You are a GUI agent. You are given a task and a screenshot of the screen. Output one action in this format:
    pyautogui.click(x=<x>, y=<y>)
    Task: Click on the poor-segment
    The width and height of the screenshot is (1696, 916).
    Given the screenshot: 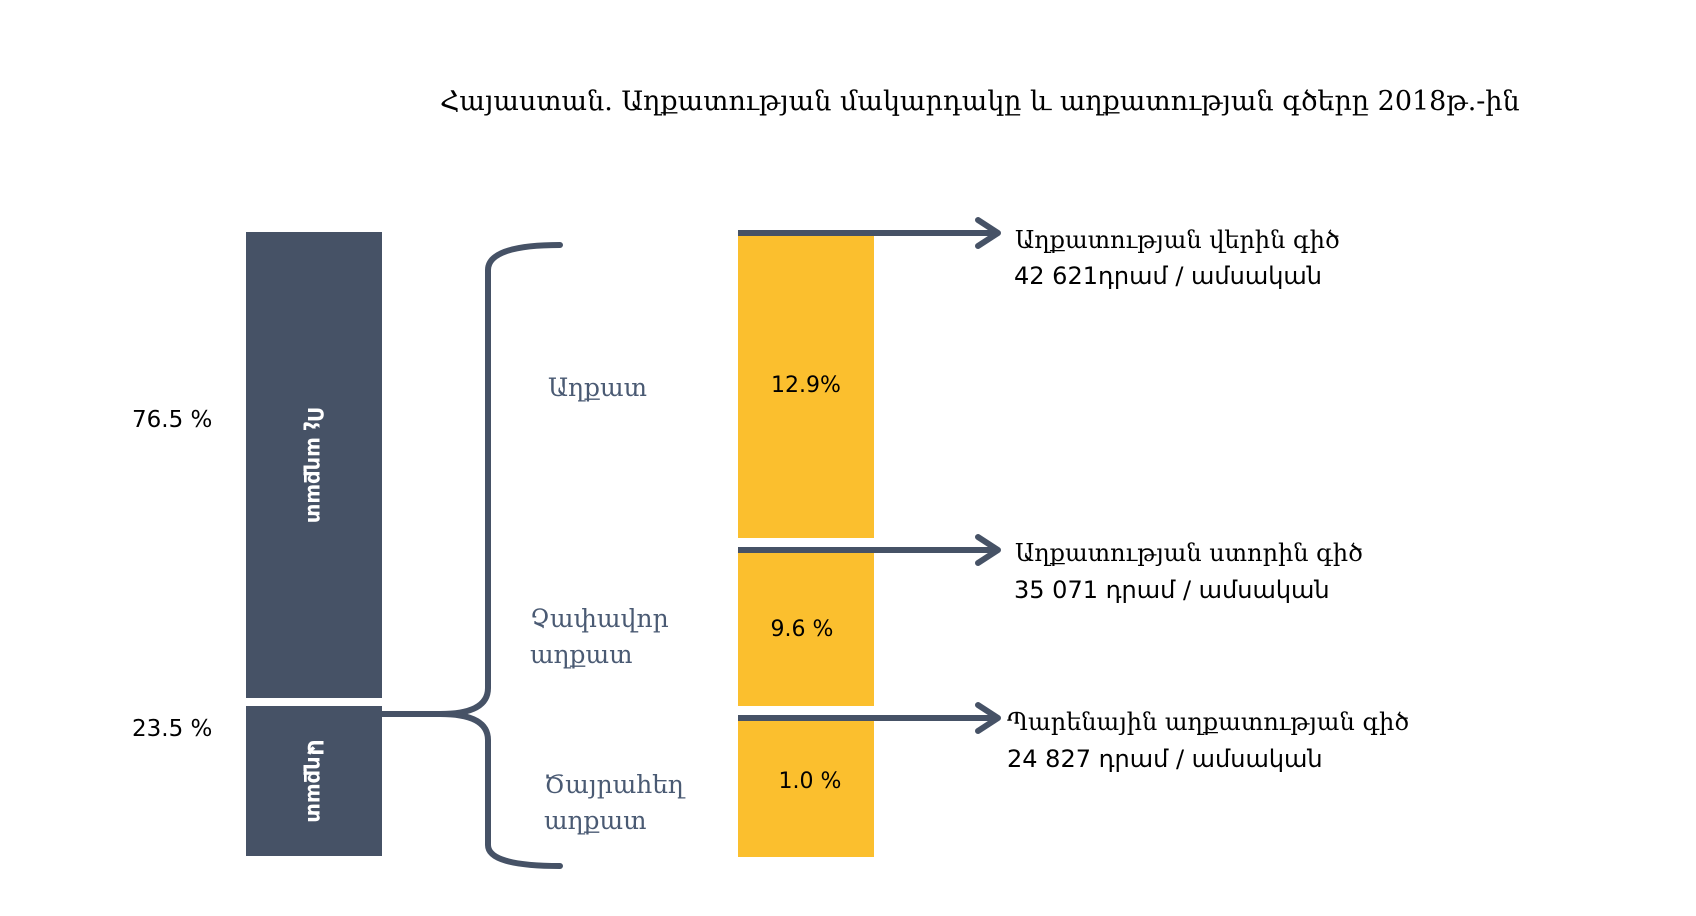 What is the action you would take?
    pyautogui.click(x=806, y=387)
    